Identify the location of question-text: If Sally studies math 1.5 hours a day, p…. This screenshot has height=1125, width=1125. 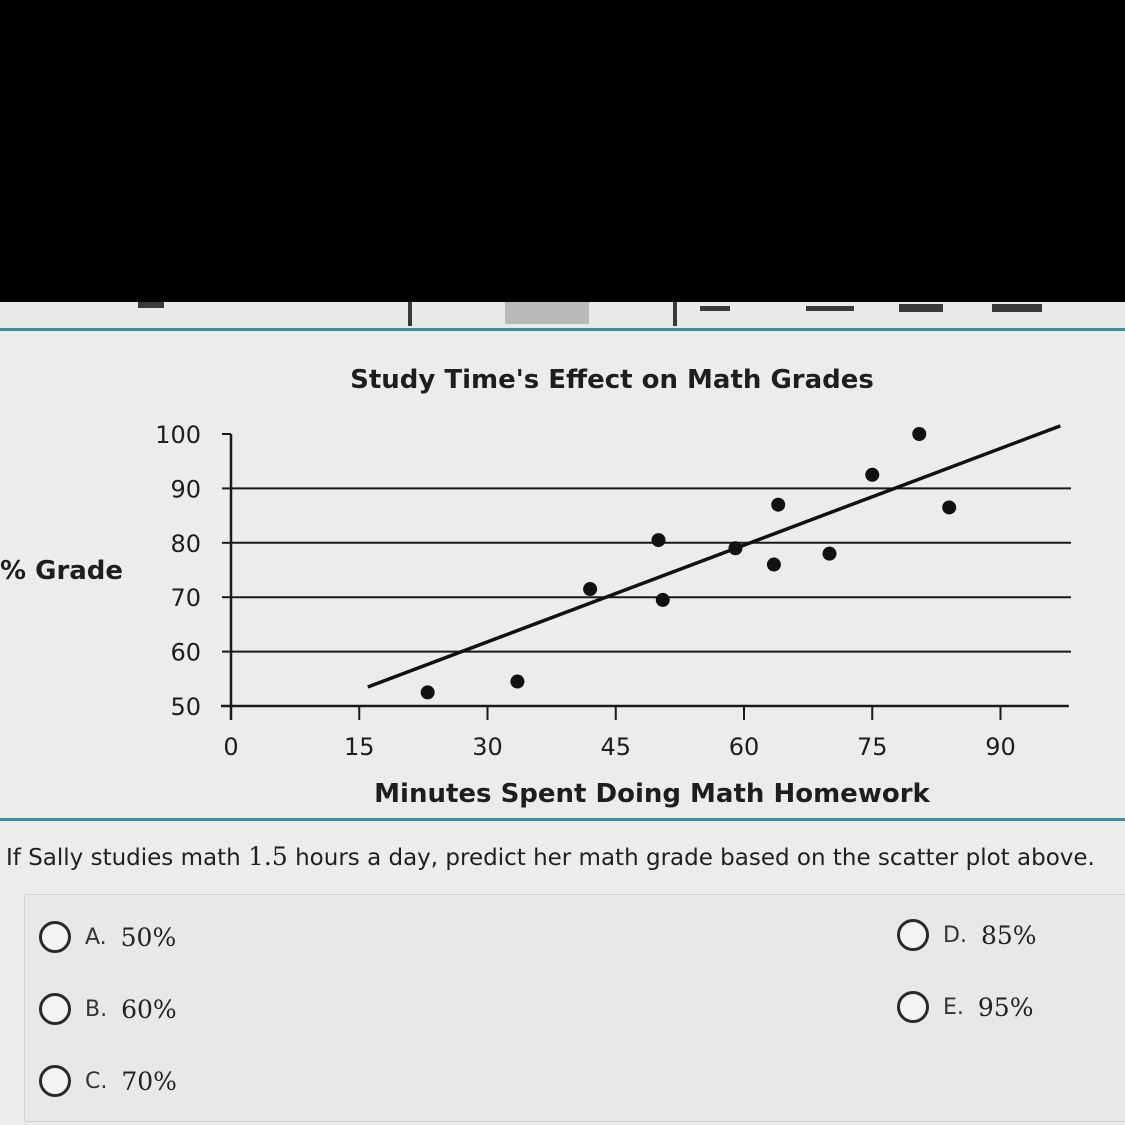
(565, 856).